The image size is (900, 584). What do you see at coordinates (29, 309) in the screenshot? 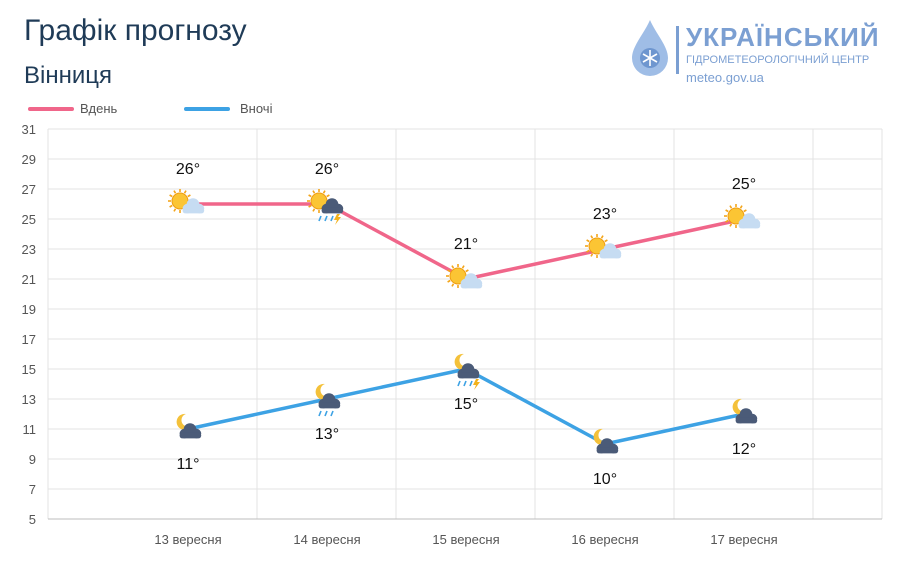
I see `y-tick-label: 19` at bounding box center [29, 309].